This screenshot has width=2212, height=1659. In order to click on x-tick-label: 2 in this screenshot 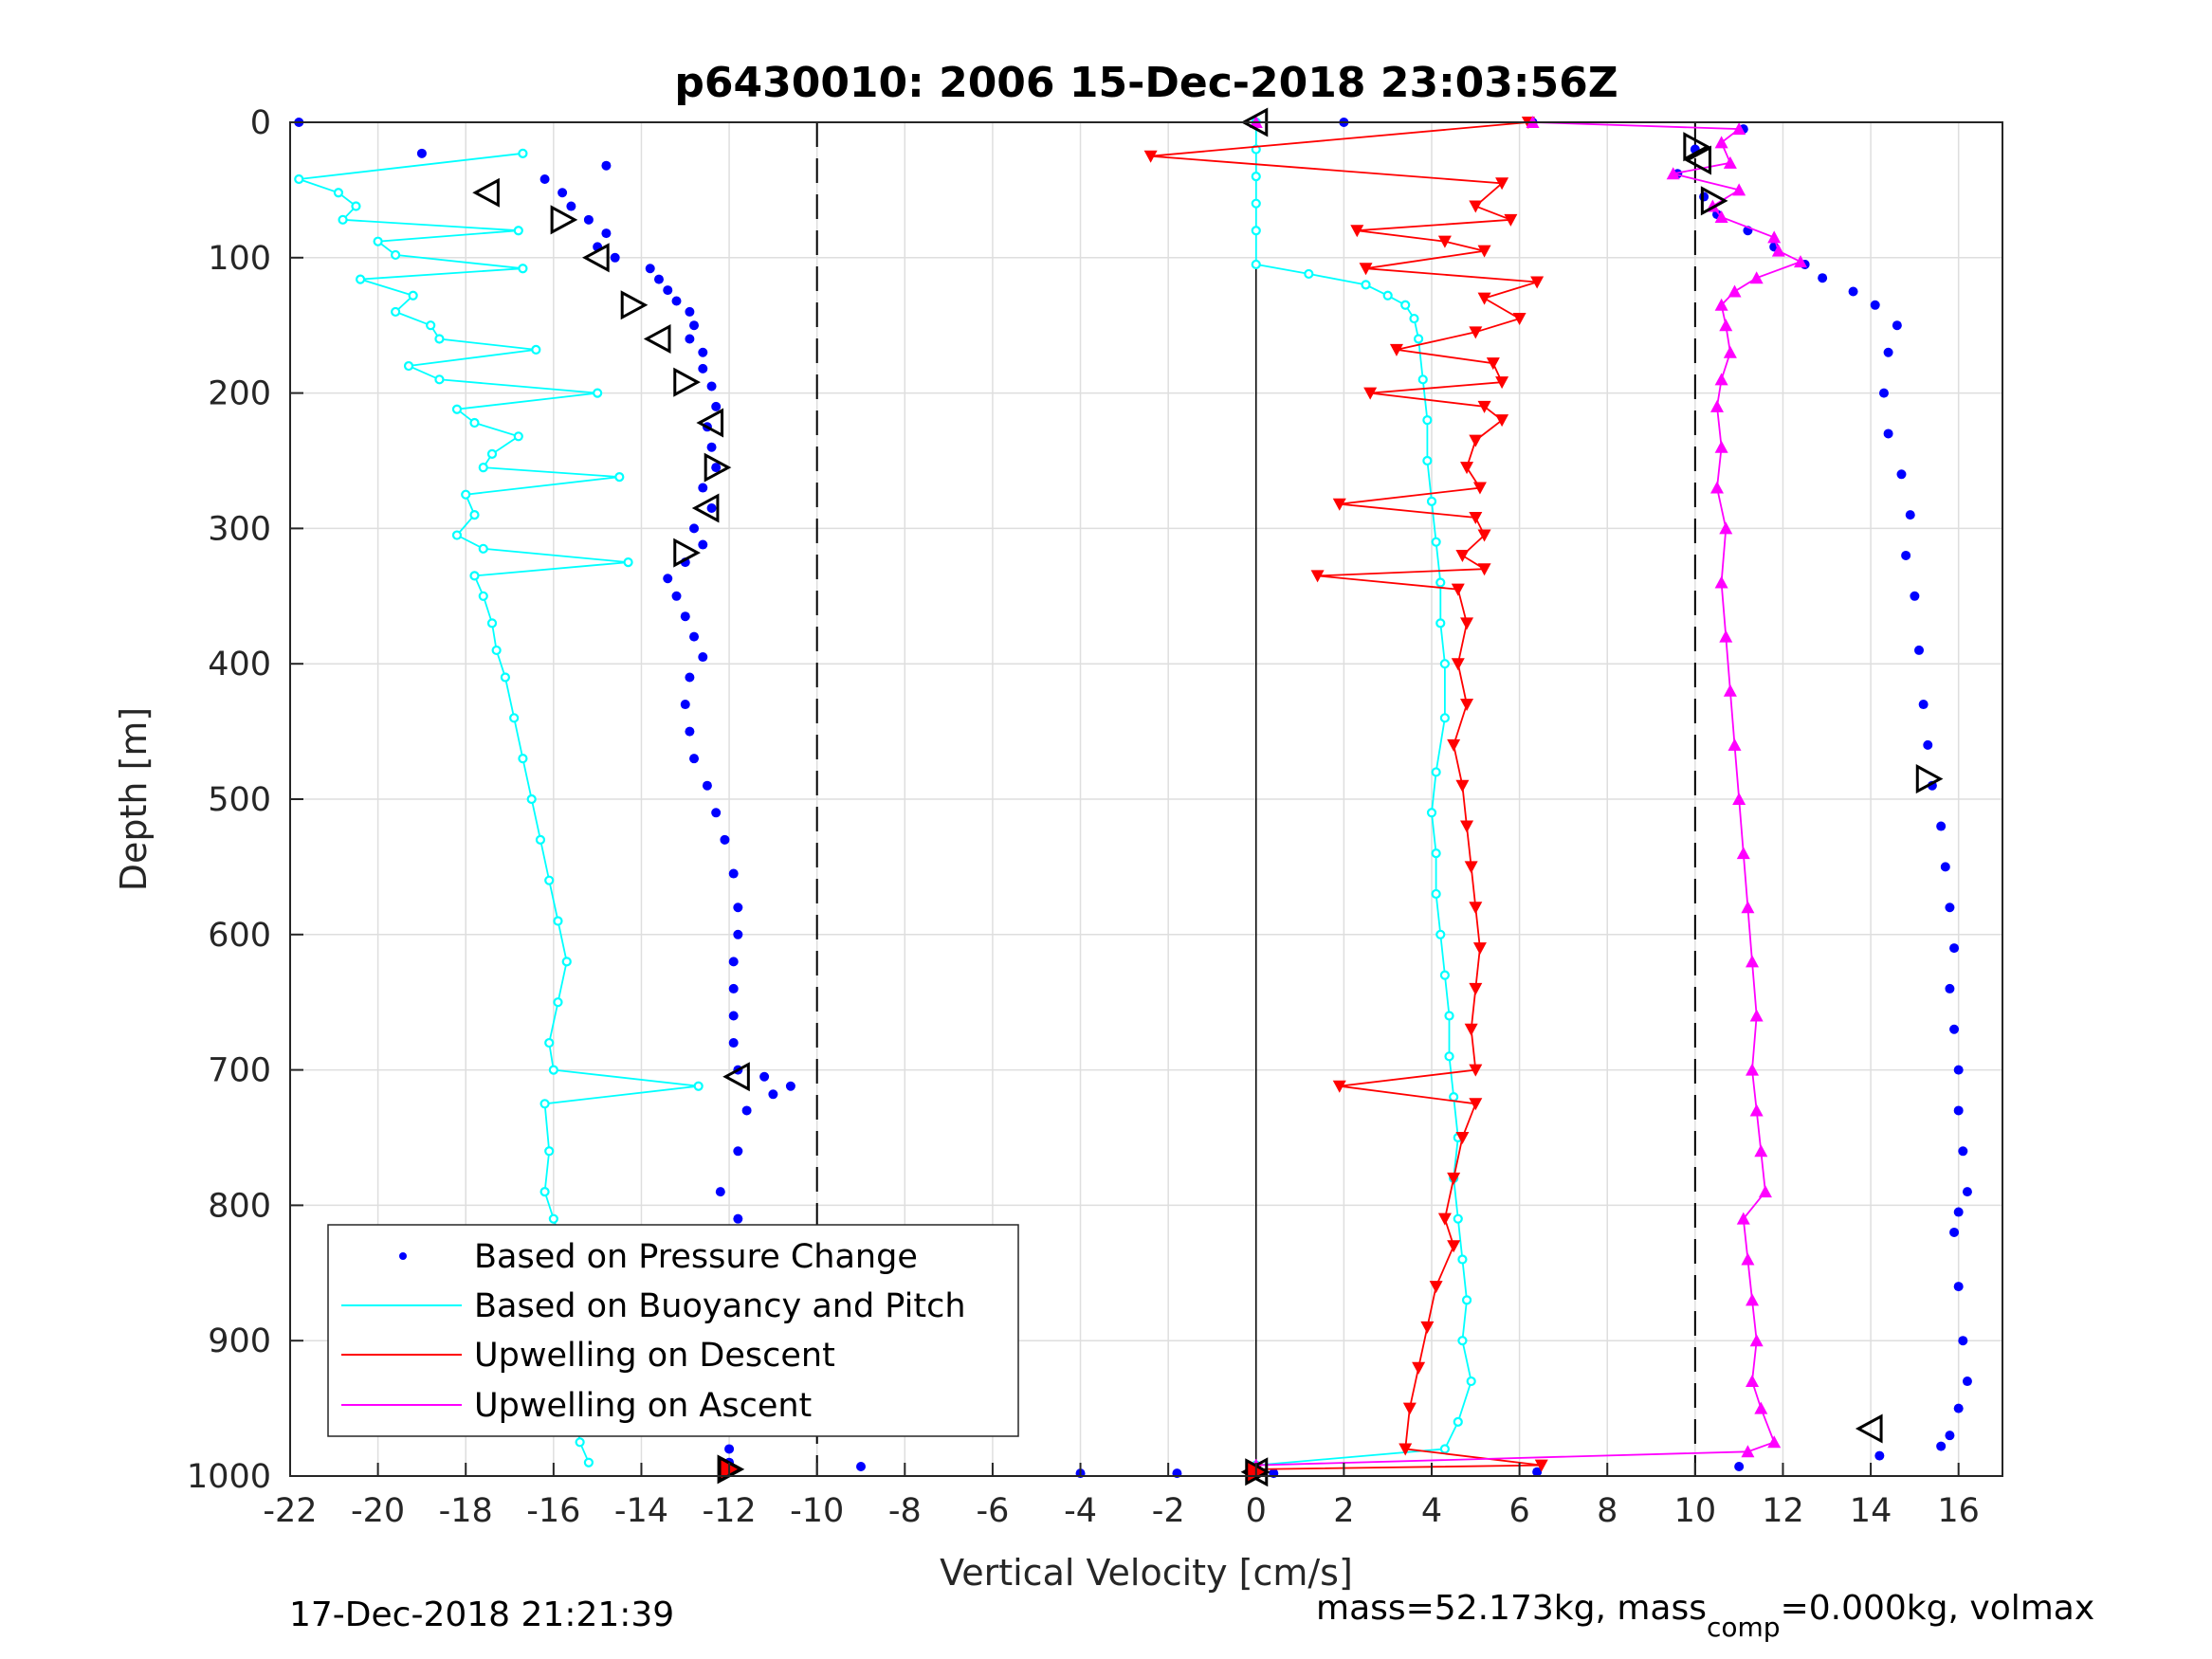, I will do `click(1343, 1511)`.